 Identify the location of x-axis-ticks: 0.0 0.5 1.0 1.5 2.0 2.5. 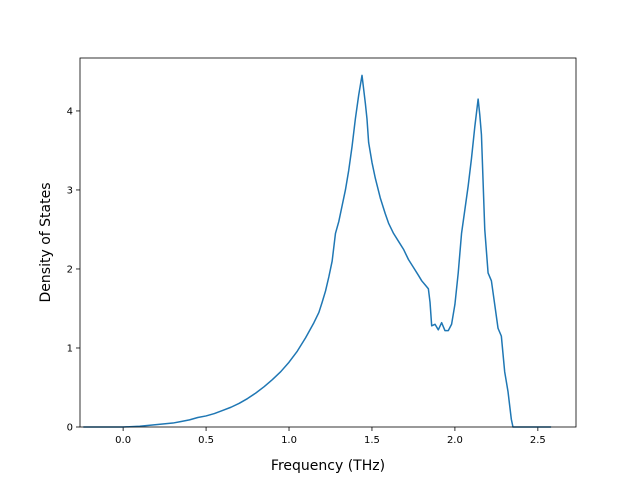
(330, 436).